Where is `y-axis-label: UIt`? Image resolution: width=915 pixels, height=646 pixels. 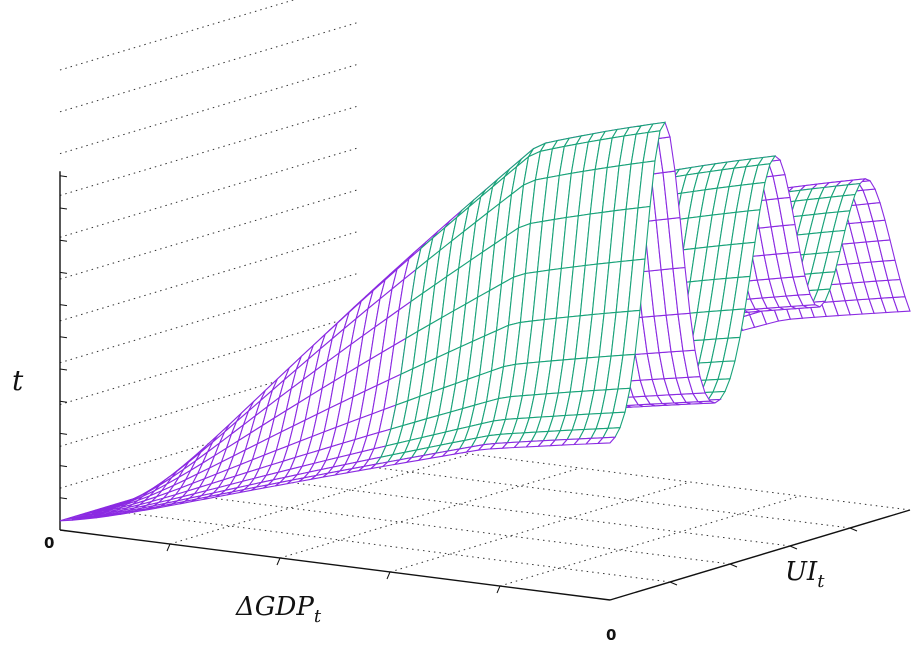
y-axis-label: UIt is located at coordinates (805, 574).